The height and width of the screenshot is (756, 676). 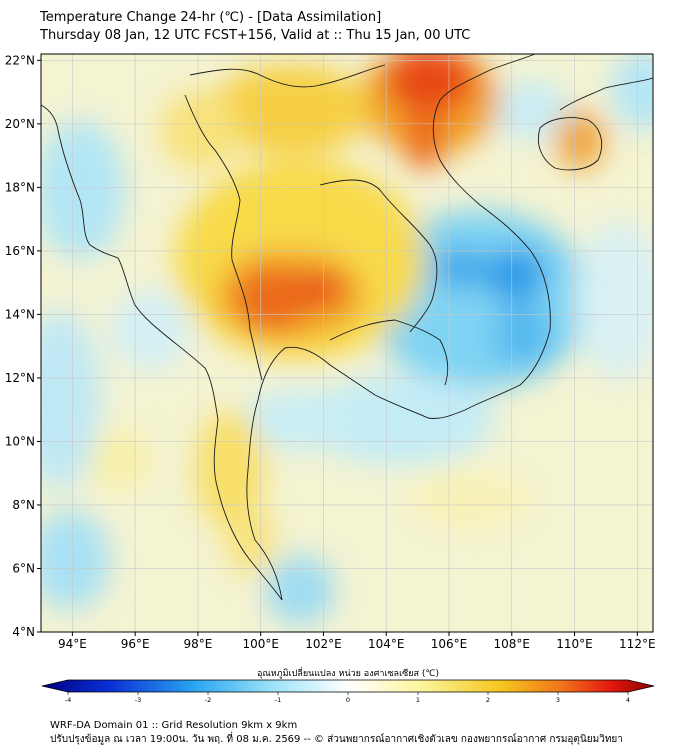 I want to click on lat-tick-label: 4°N, so click(x=23, y=632).